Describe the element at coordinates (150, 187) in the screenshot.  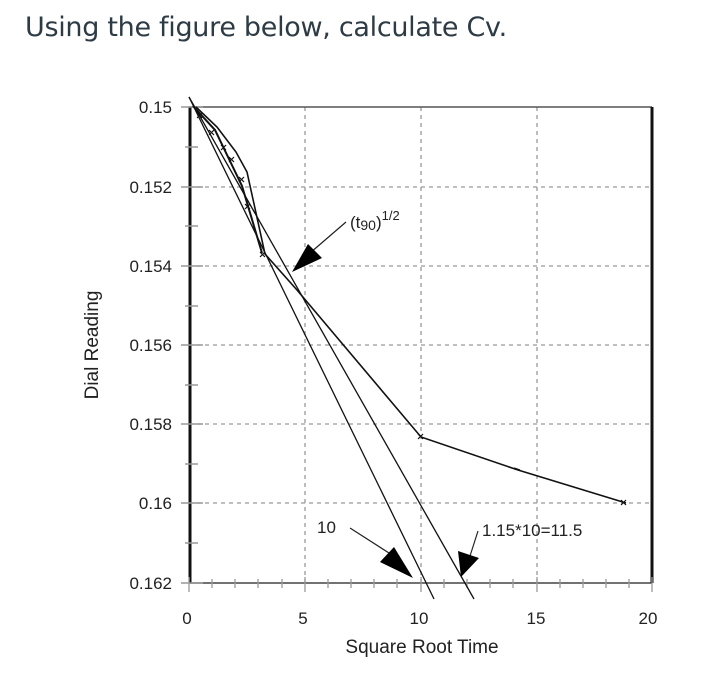
I see `y-tick-label: 0.152` at that location.